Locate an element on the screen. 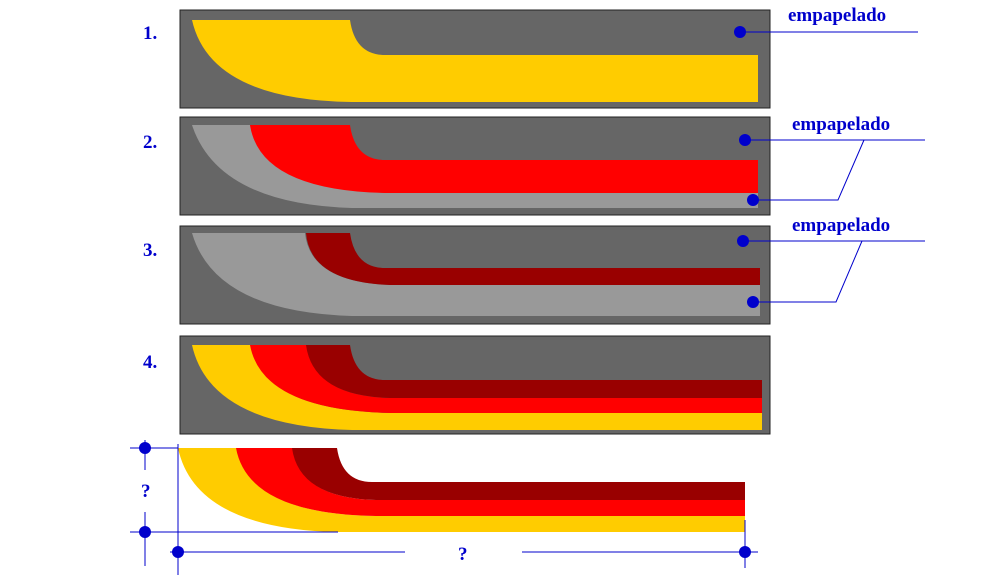  step-2-callout-line-bottom is located at coordinates (809, 170).